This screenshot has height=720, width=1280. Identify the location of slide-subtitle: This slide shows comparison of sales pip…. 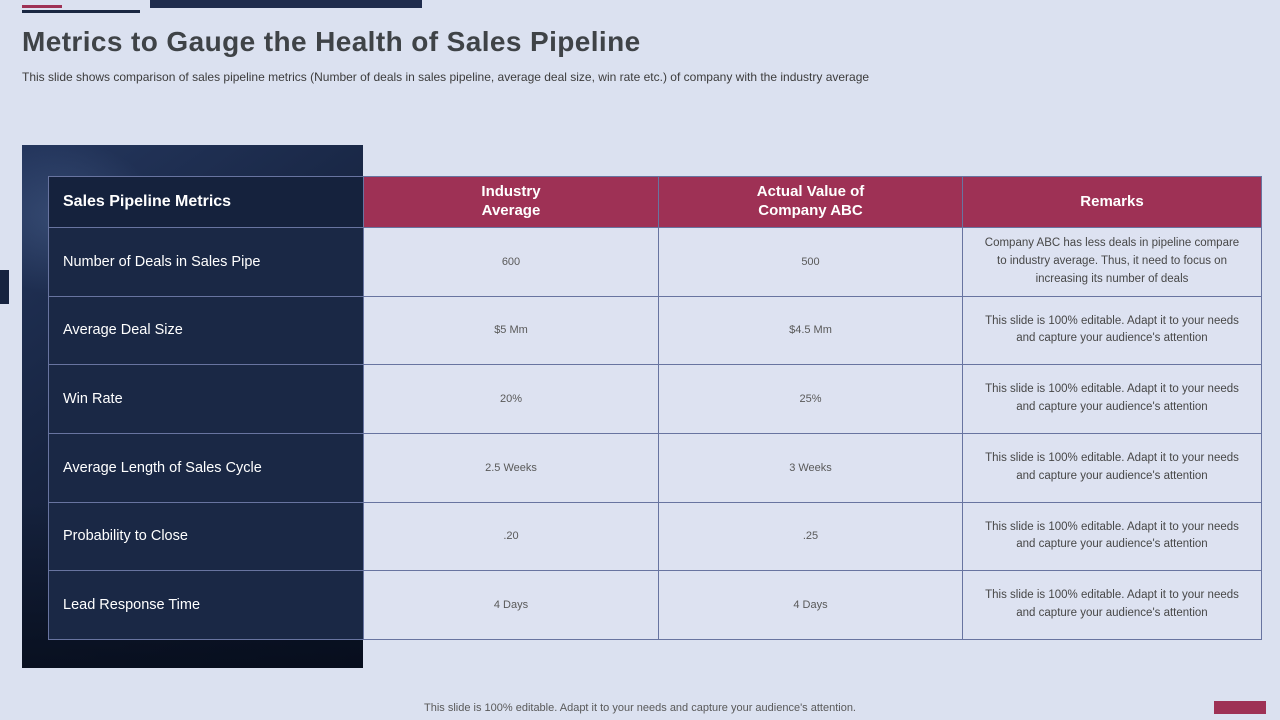
(446, 77).